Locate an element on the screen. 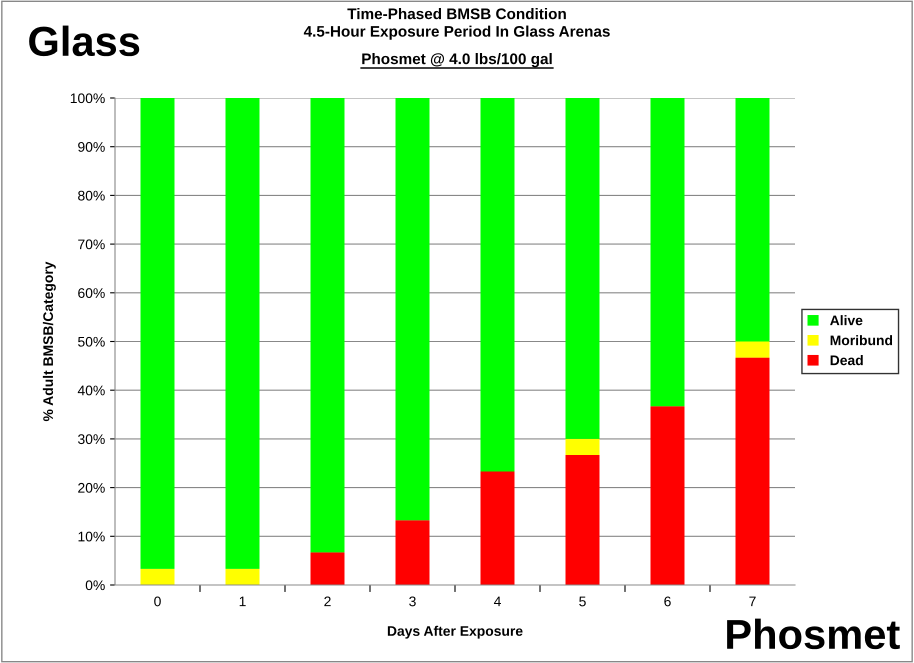  chart-subtitle: Phosmet @ 4.0 lbs/100 gal is located at coordinates (457, 60).